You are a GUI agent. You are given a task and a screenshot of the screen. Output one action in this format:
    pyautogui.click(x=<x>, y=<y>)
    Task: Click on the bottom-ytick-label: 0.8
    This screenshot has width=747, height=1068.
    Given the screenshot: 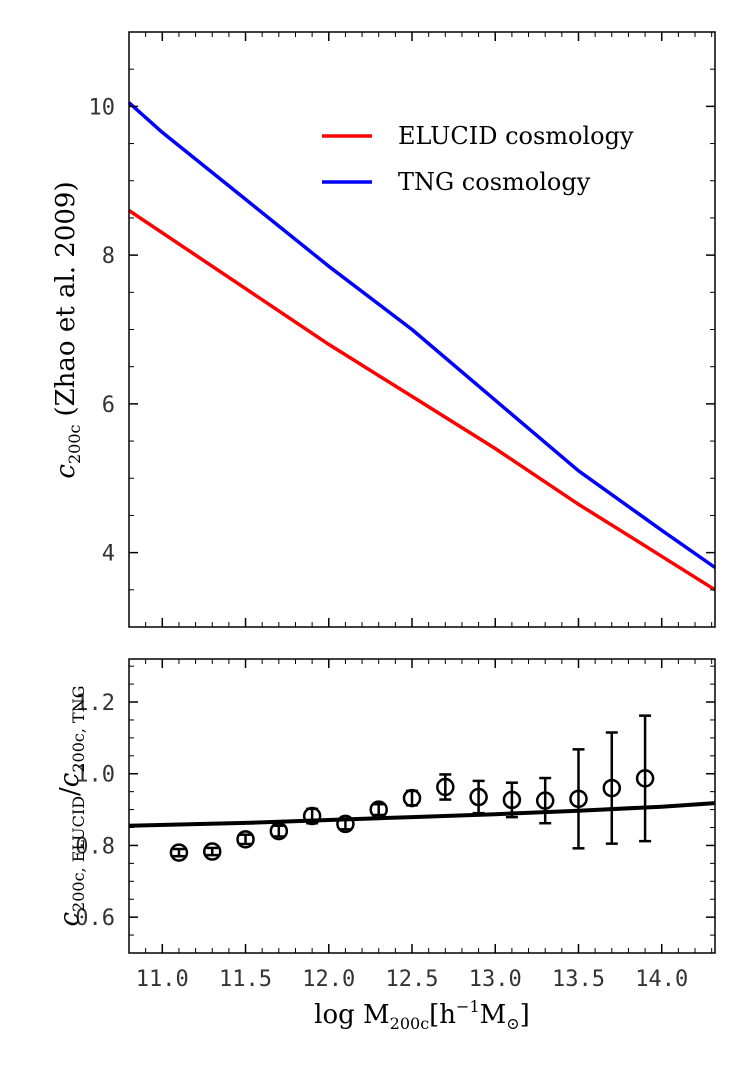 What is the action you would take?
    pyautogui.click(x=95, y=846)
    